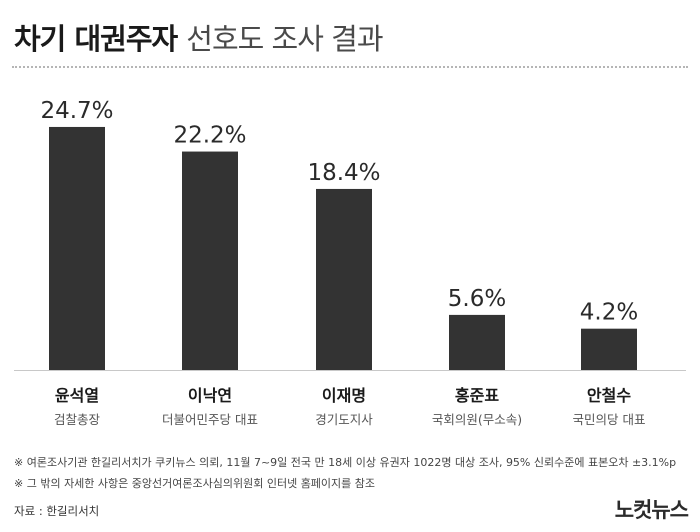  What do you see at coordinates (609, 395) in the screenshot?
I see `candidate-name: 안철수` at bounding box center [609, 395].